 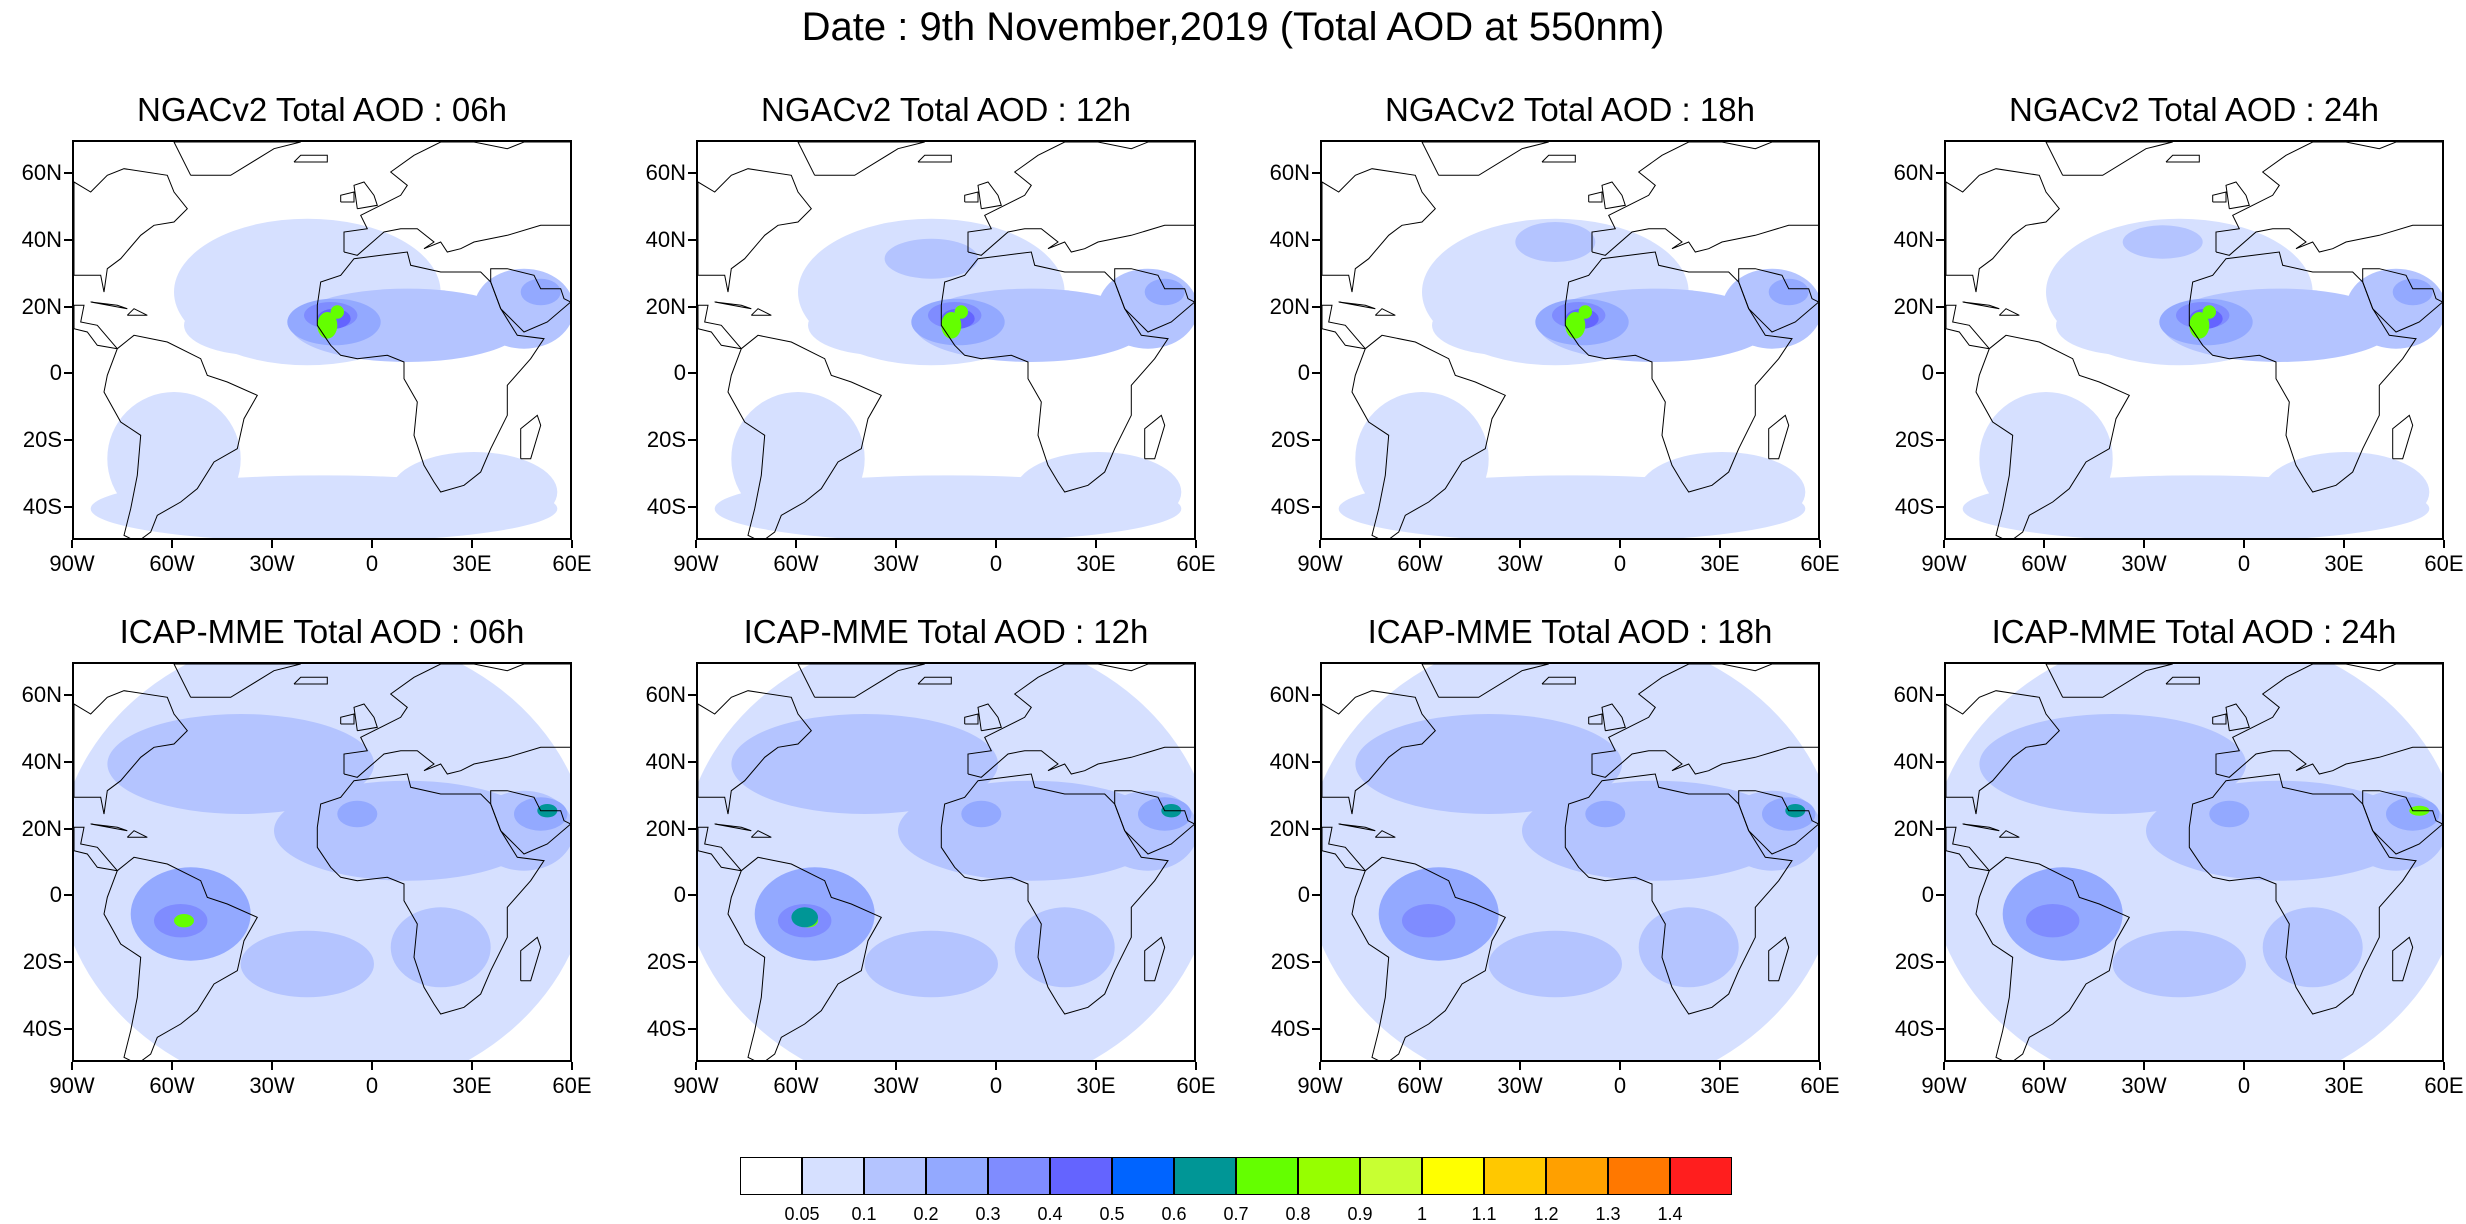 What do you see at coordinates (1289, 306) in the screenshot?
I see `latitude-label: 20N` at bounding box center [1289, 306].